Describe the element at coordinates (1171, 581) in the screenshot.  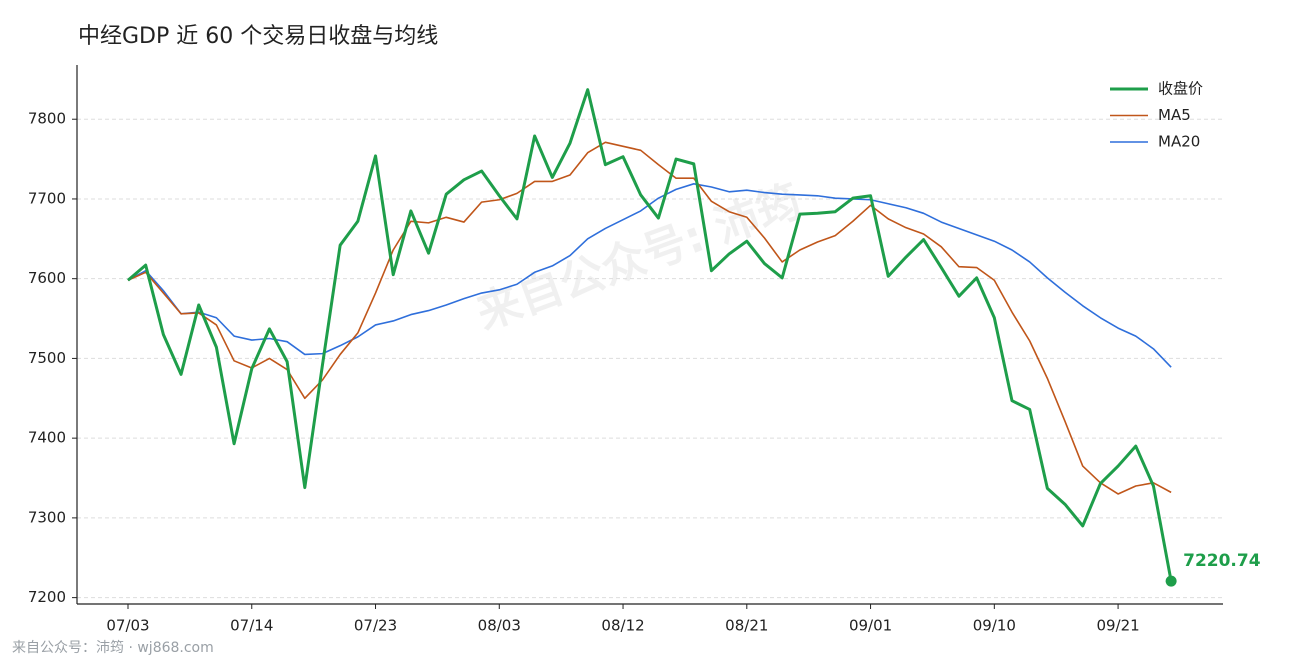
I see `end-point` at that location.